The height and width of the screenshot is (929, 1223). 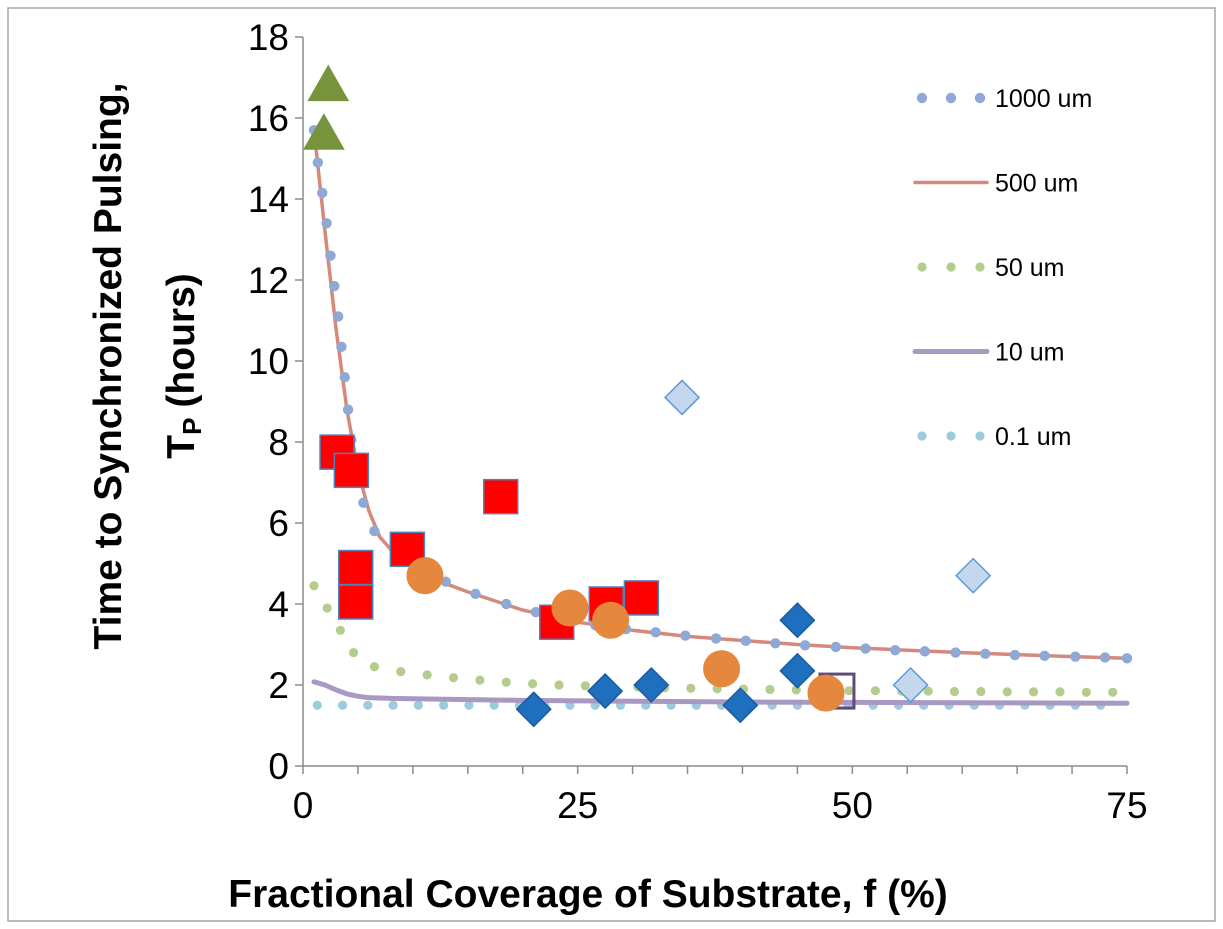 I want to click on legend-label: 1000 um, so click(x=1043, y=99).